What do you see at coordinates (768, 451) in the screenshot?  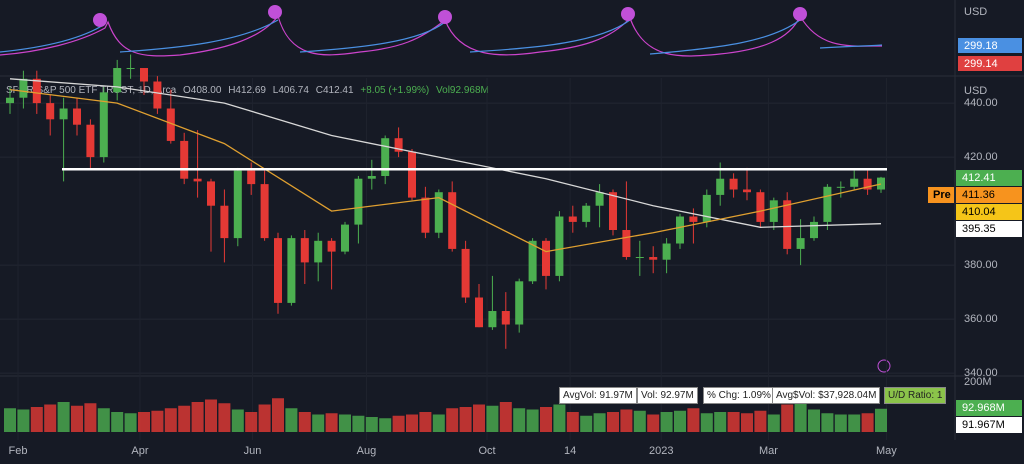 I see `x-tick-label: Mar` at bounding box center [768, 451].